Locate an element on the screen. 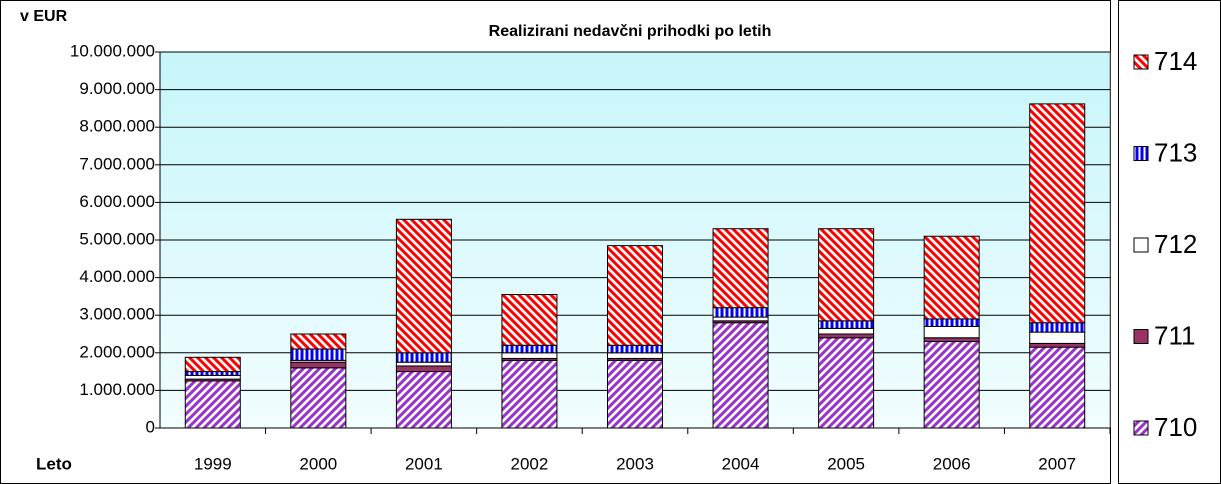 The image size is (1221, 484). y-tick-label: 2.000.000 is located at coordinates (117, 351).